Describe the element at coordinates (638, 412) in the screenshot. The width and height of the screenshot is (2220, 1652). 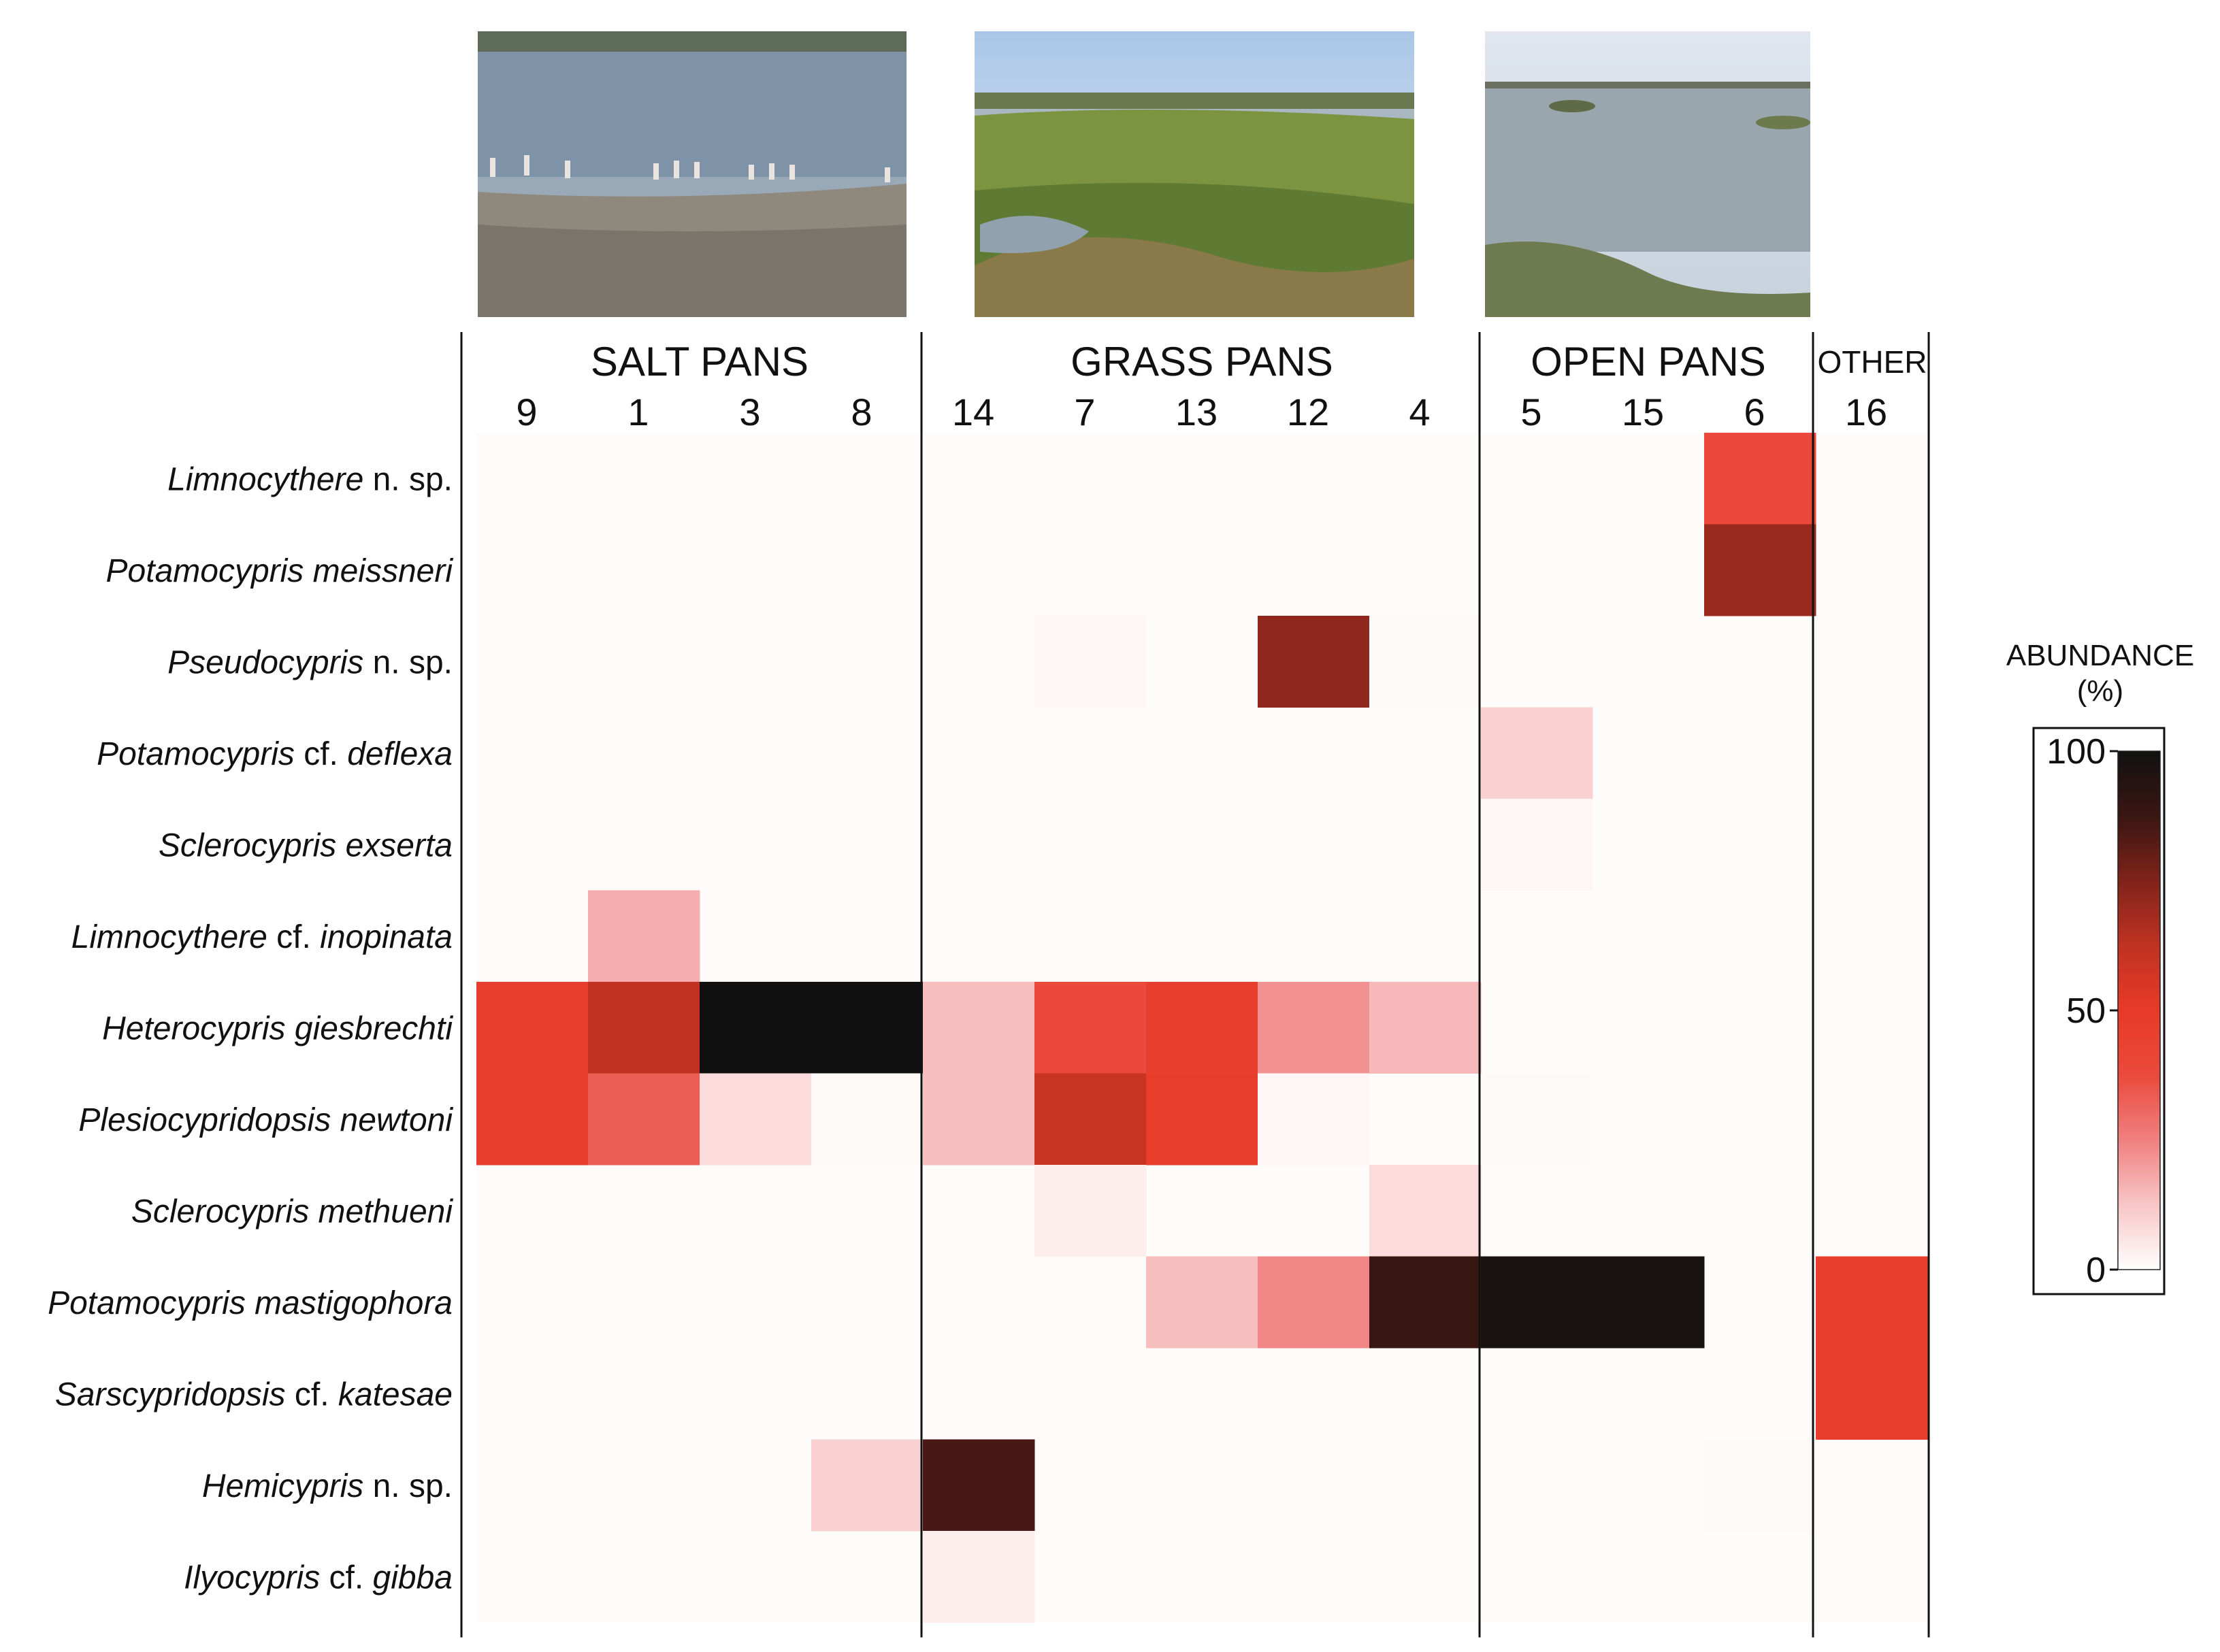
I see `site-label: 1` at that location.